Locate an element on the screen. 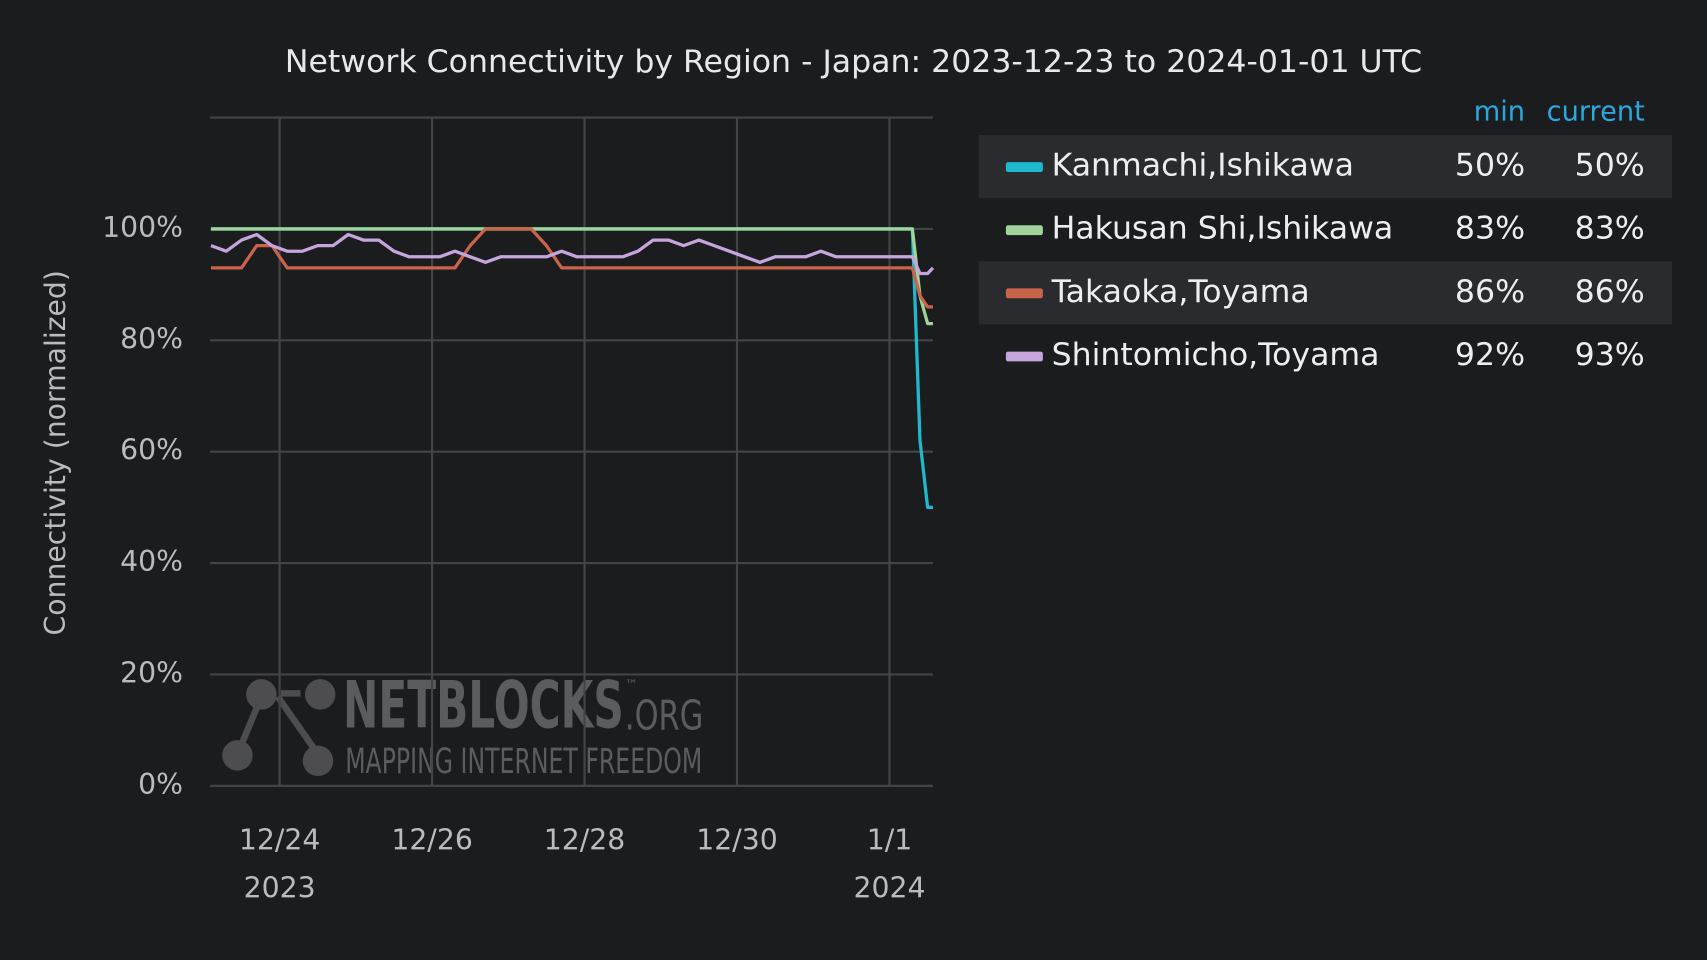 The height and width of the screenshot is (960, 1707). x-tick-sublabel: 2023 is located at coordinates (280, 887).